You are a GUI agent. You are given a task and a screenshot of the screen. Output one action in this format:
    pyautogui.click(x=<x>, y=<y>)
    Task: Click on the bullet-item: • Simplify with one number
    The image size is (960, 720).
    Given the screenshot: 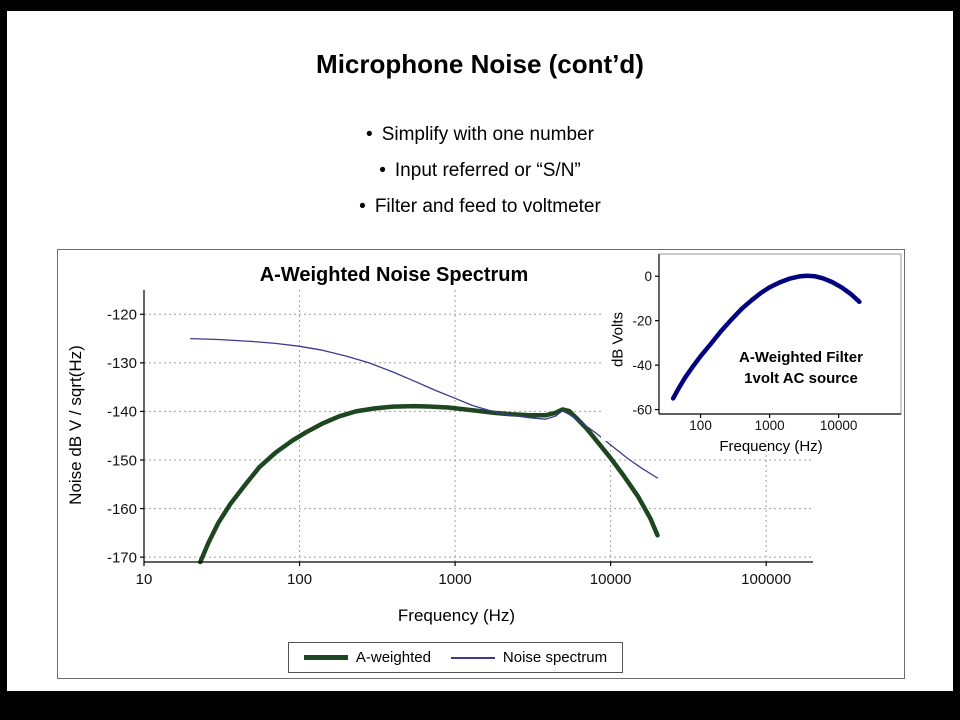 What is the action you would take?
    pyautogui.click(x=480, y=134)
    